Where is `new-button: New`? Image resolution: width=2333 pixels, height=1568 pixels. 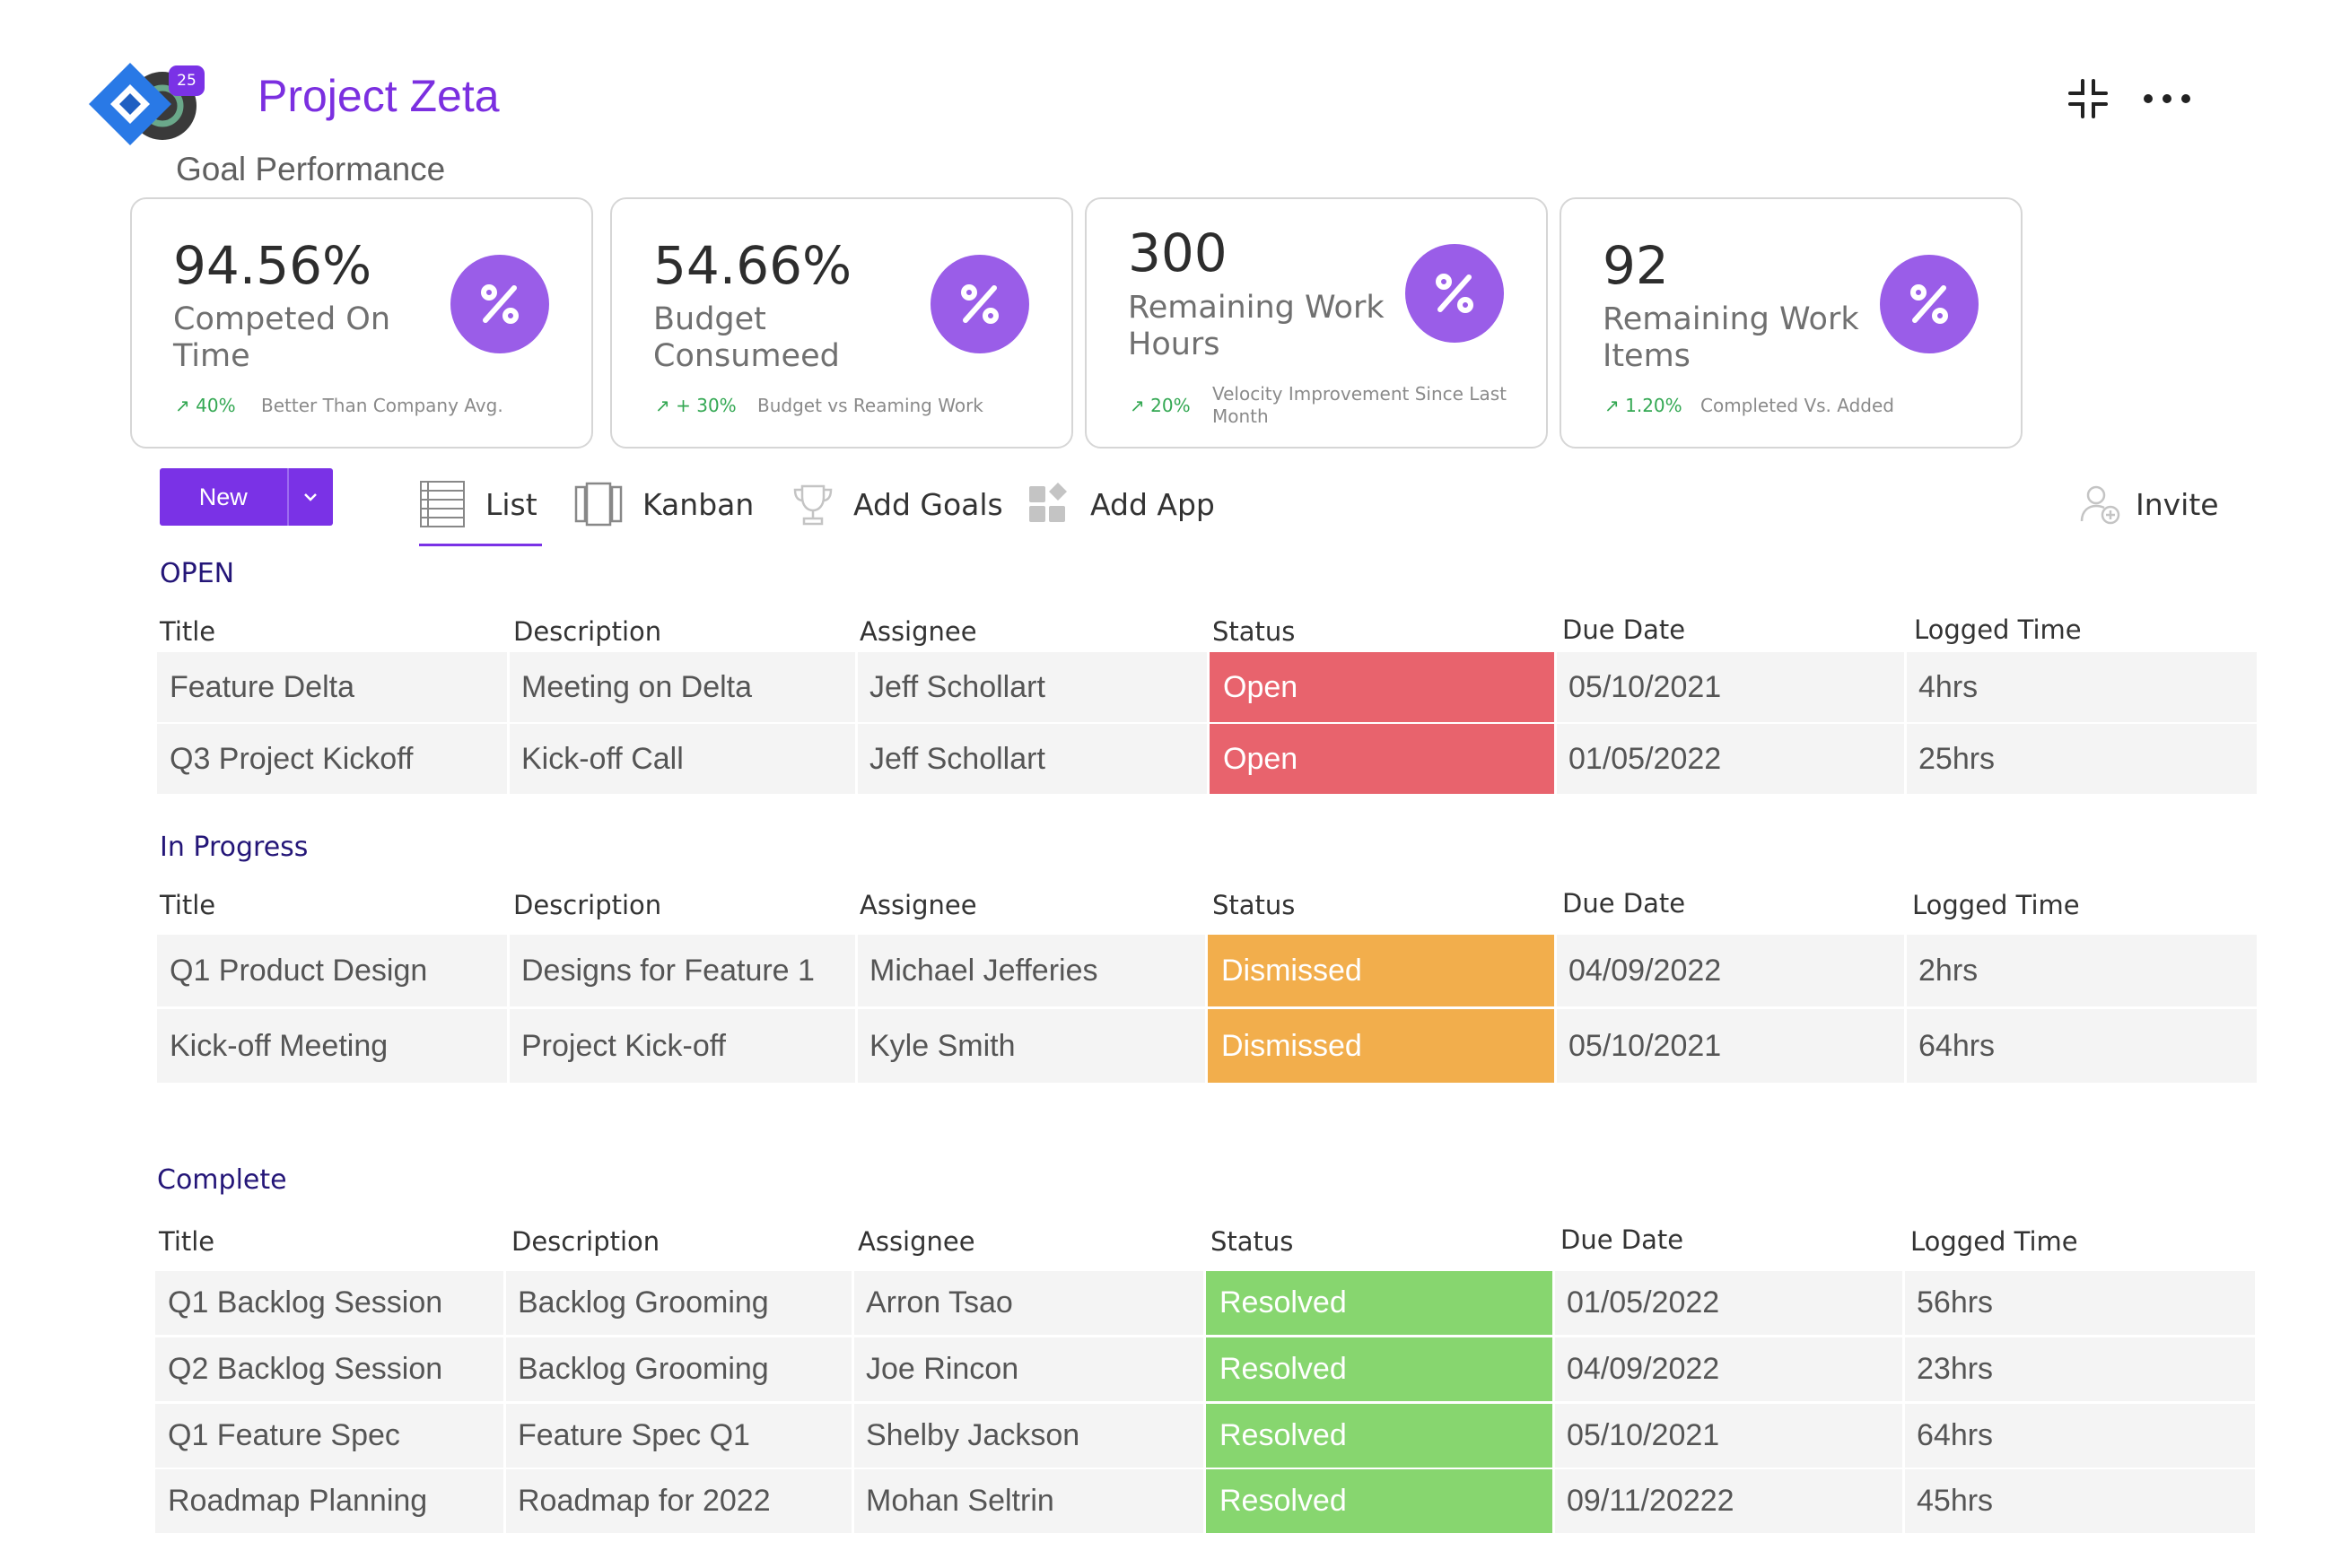
new-button: New is located at coordinates (247, 497).